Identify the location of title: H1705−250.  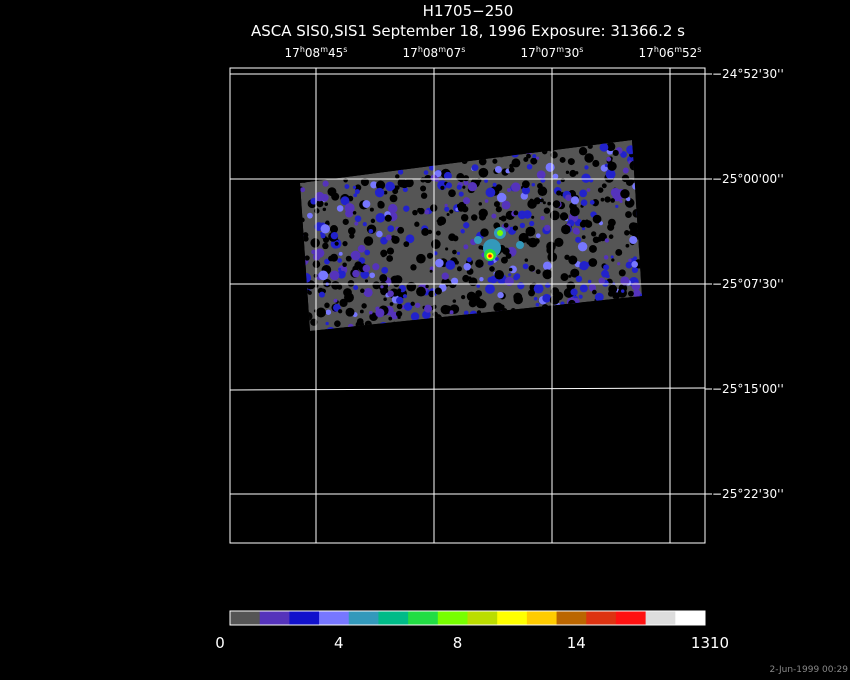
(468, 11).